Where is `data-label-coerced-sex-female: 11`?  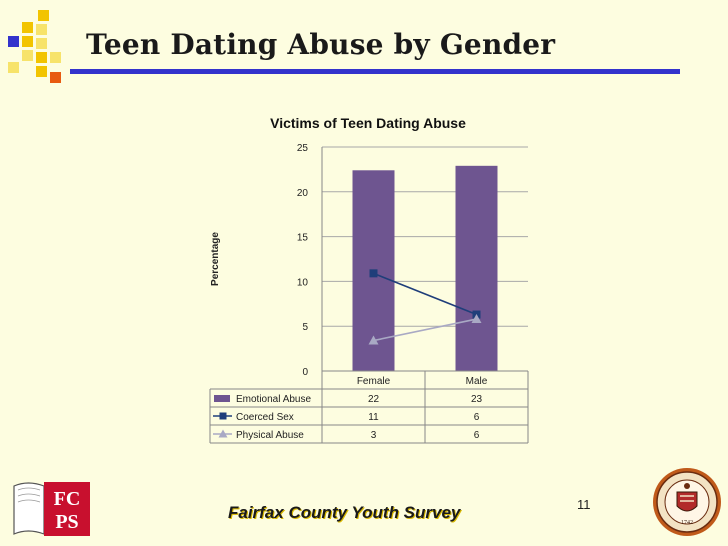
data-label-coerced-sex-female: 11 is located at coordinates (373, 417).